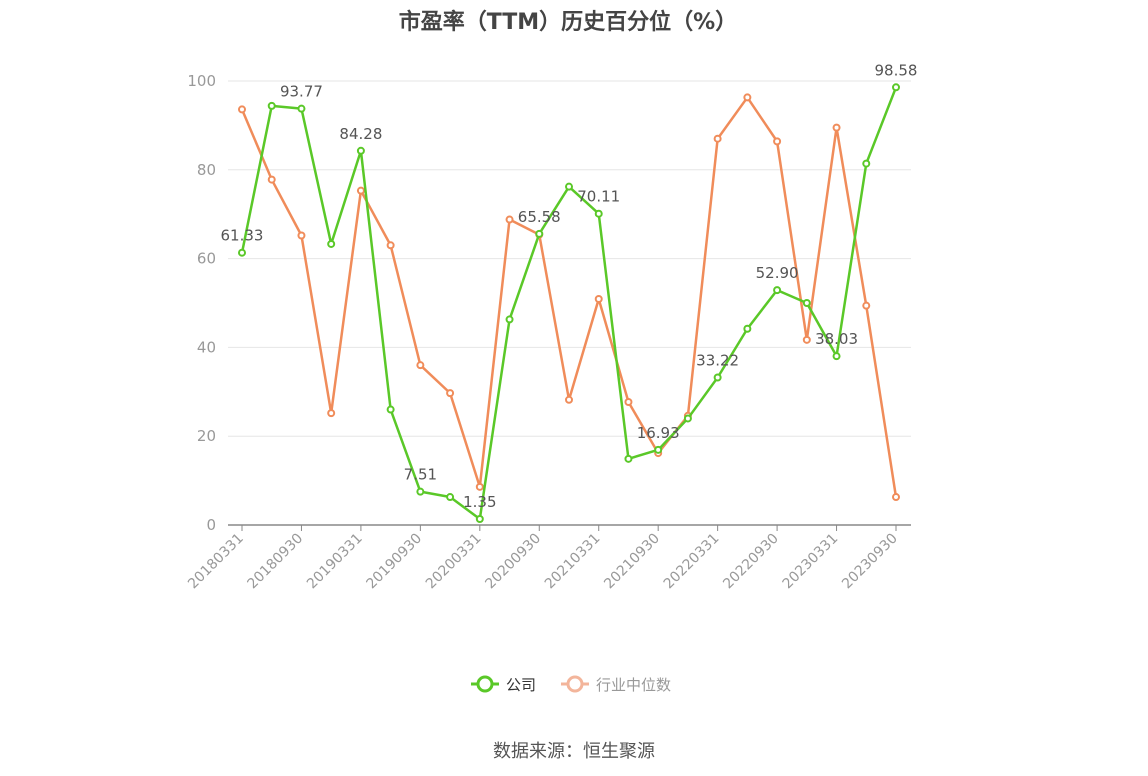 Image resolution: width=1148 pixels, height=776 pixels. I want to click on legend-item-company: 公司, so click(503, 684).